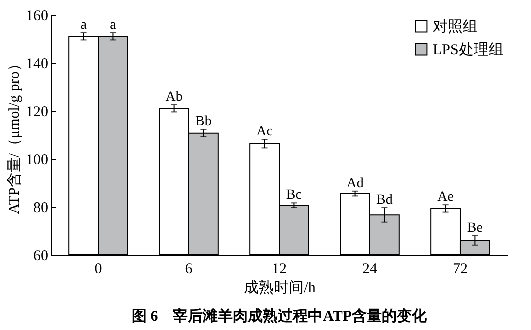 This screenshot has height=330, width=531. What do you see at coordinates (37, 160) in the screenshot?
I see `y-tick-label: 100` at bounding box center [37, 160].